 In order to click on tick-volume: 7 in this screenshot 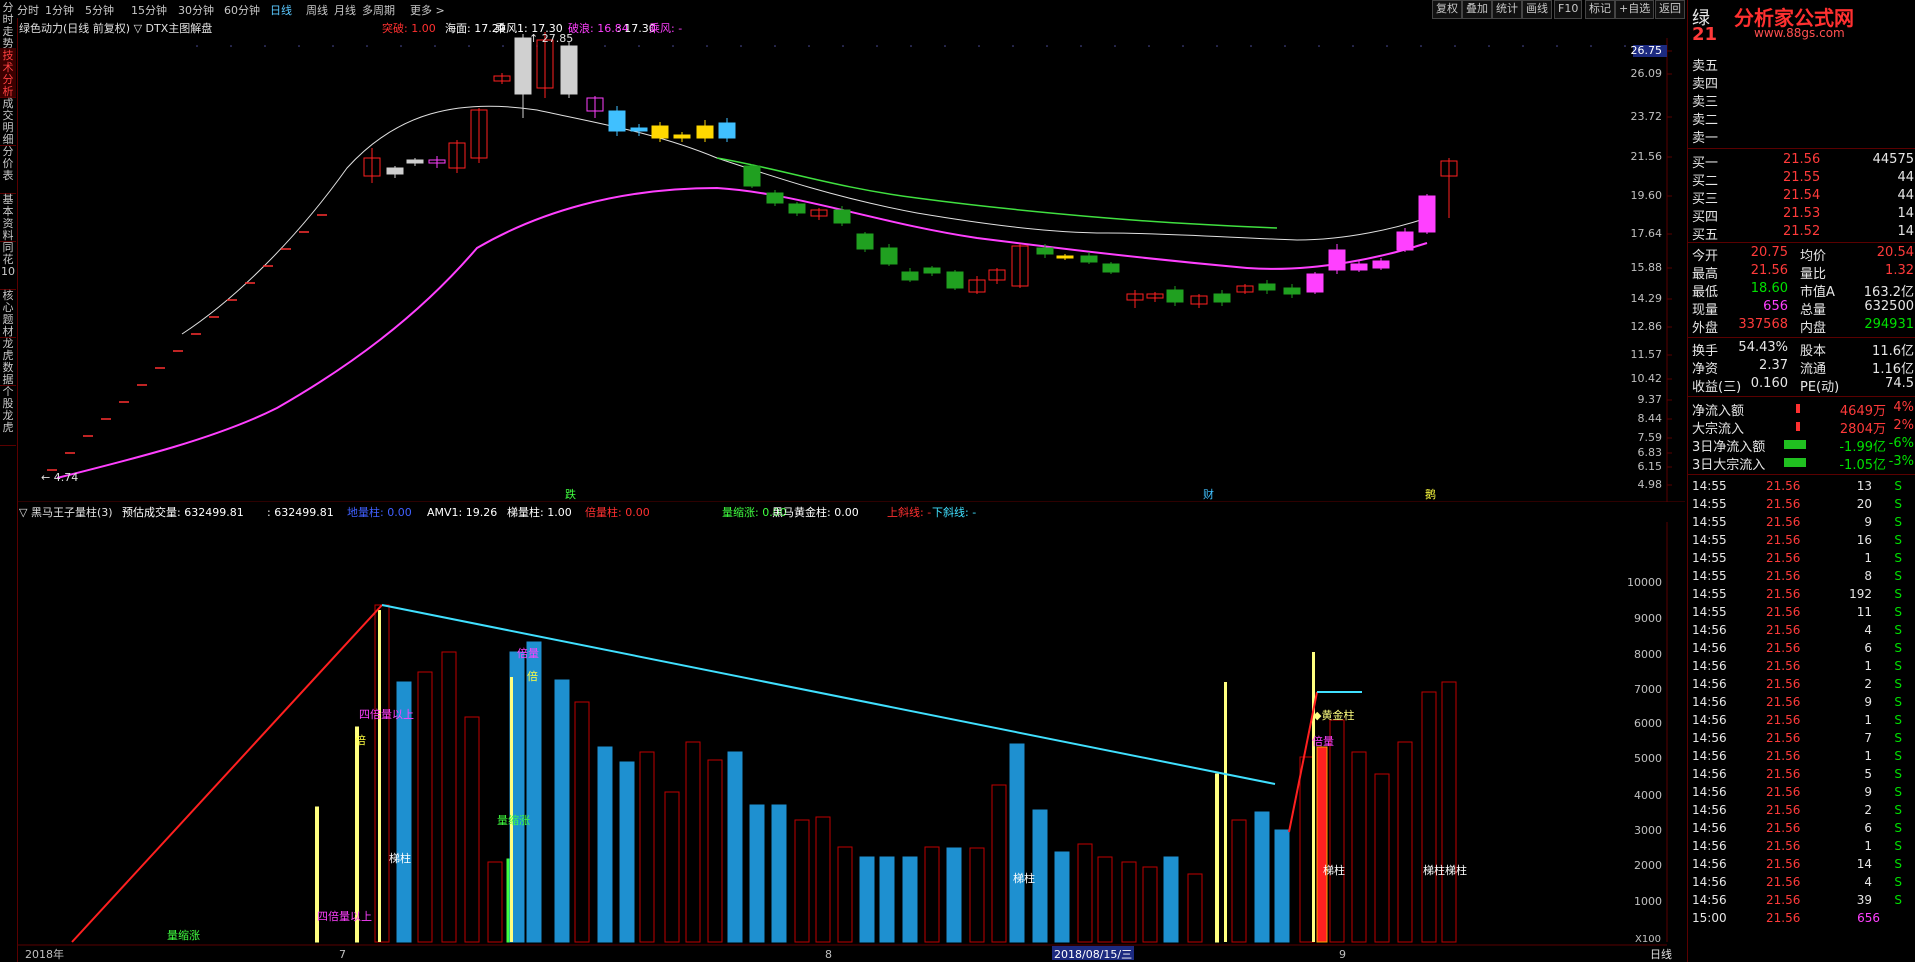, I will do `click(1868, 738)`.